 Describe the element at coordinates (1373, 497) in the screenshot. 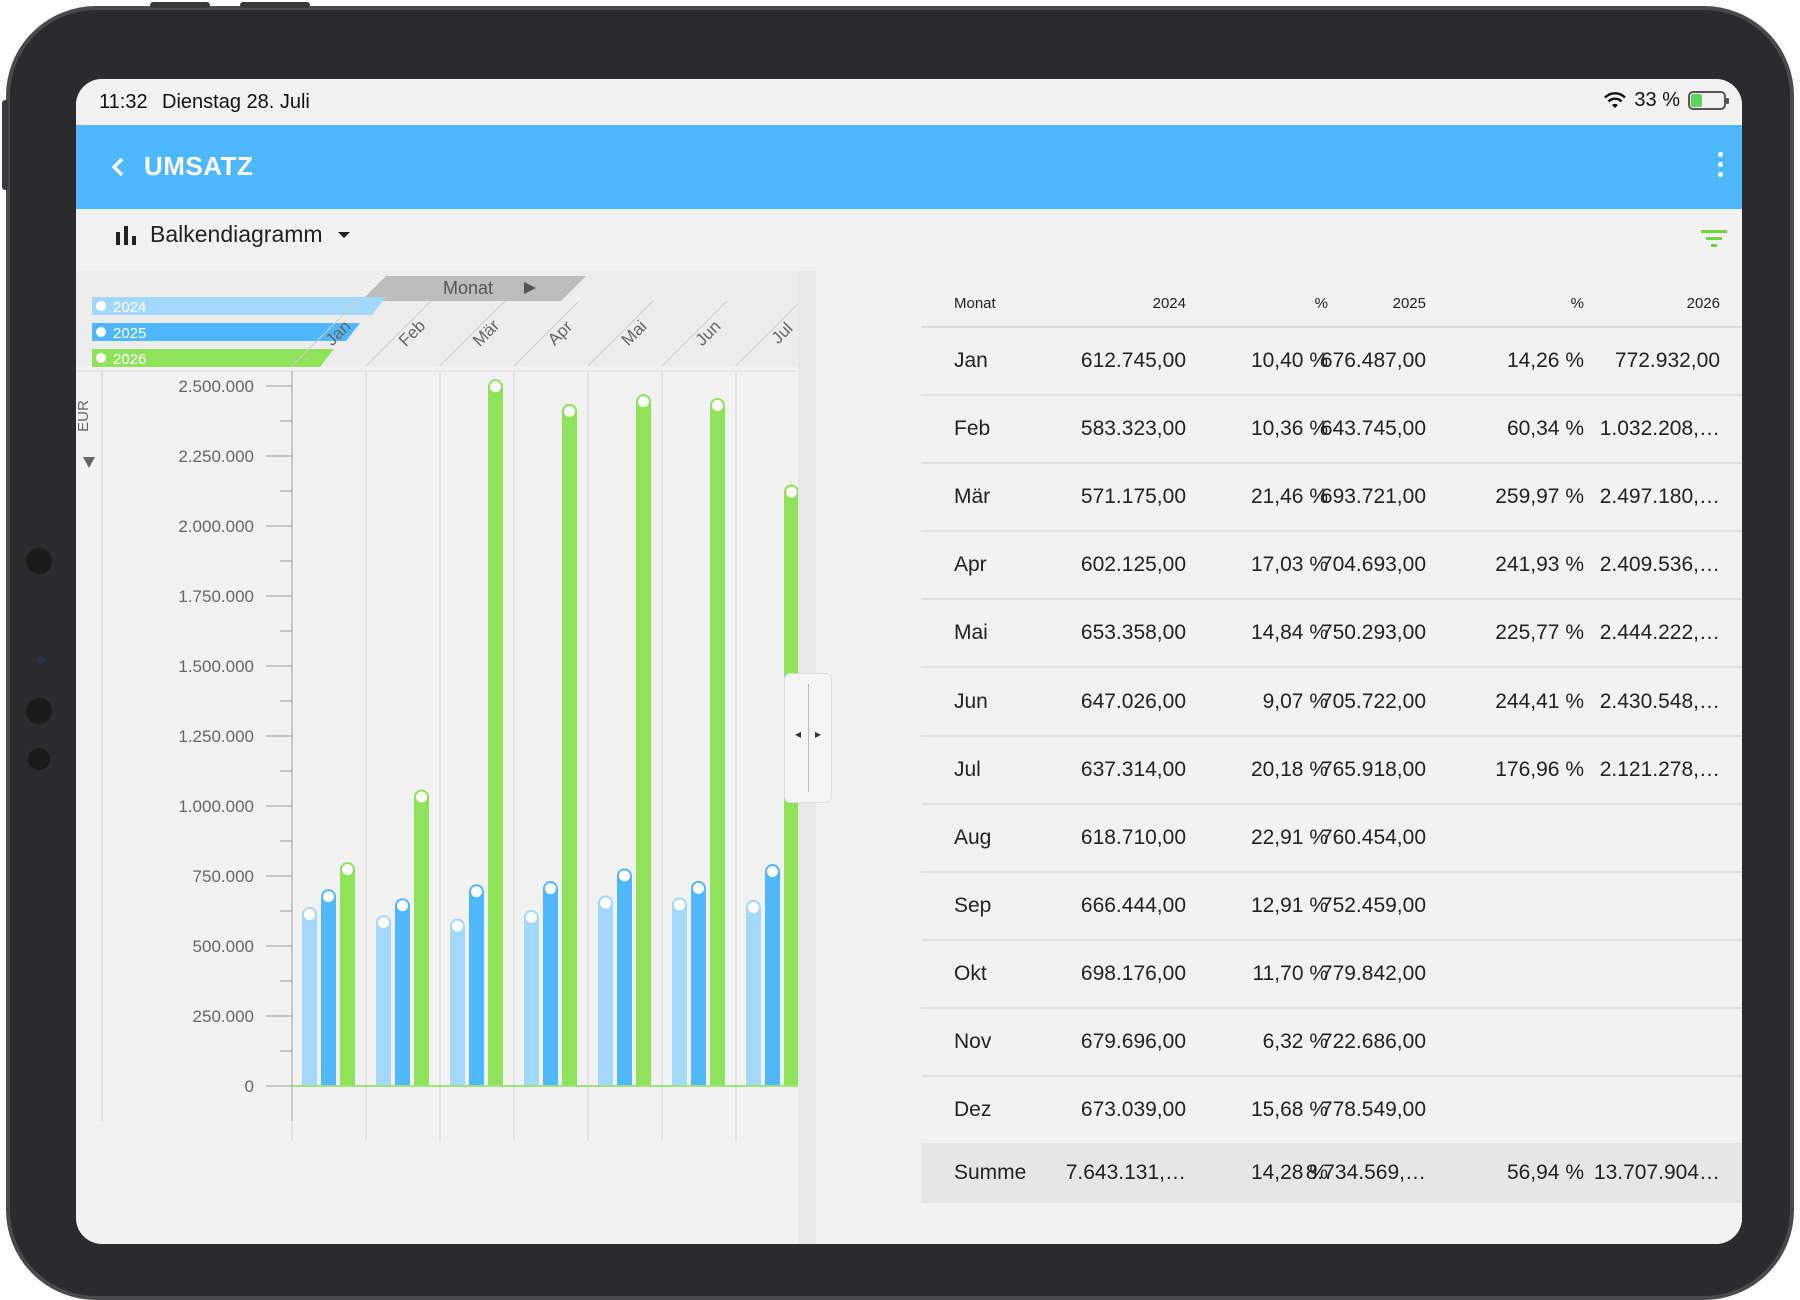

I see `table-cell: 693.721,00` at that location.